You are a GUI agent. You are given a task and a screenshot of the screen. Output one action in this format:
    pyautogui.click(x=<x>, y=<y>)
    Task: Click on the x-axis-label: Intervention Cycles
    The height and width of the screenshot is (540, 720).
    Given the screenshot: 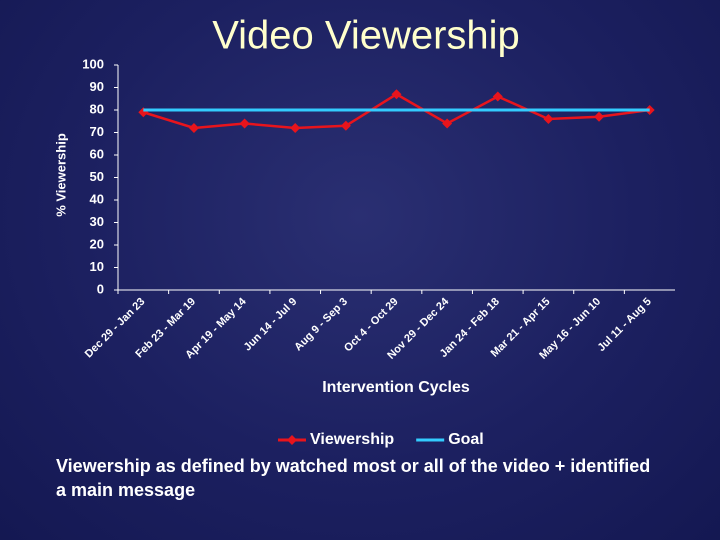 What is the action you would take?
    pyautogui.click(x=396, y=387)
    